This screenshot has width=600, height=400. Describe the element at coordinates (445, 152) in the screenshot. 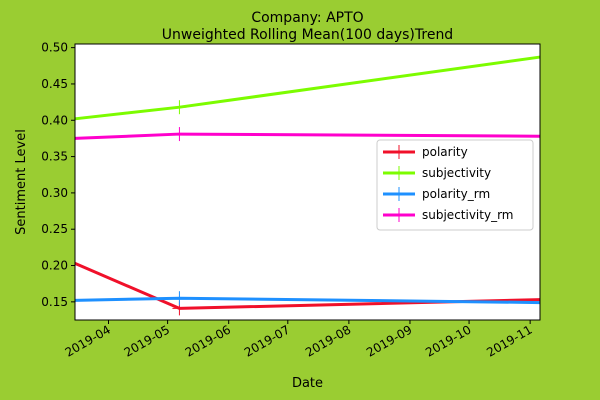

I see `legend-label: polarity` at that location.